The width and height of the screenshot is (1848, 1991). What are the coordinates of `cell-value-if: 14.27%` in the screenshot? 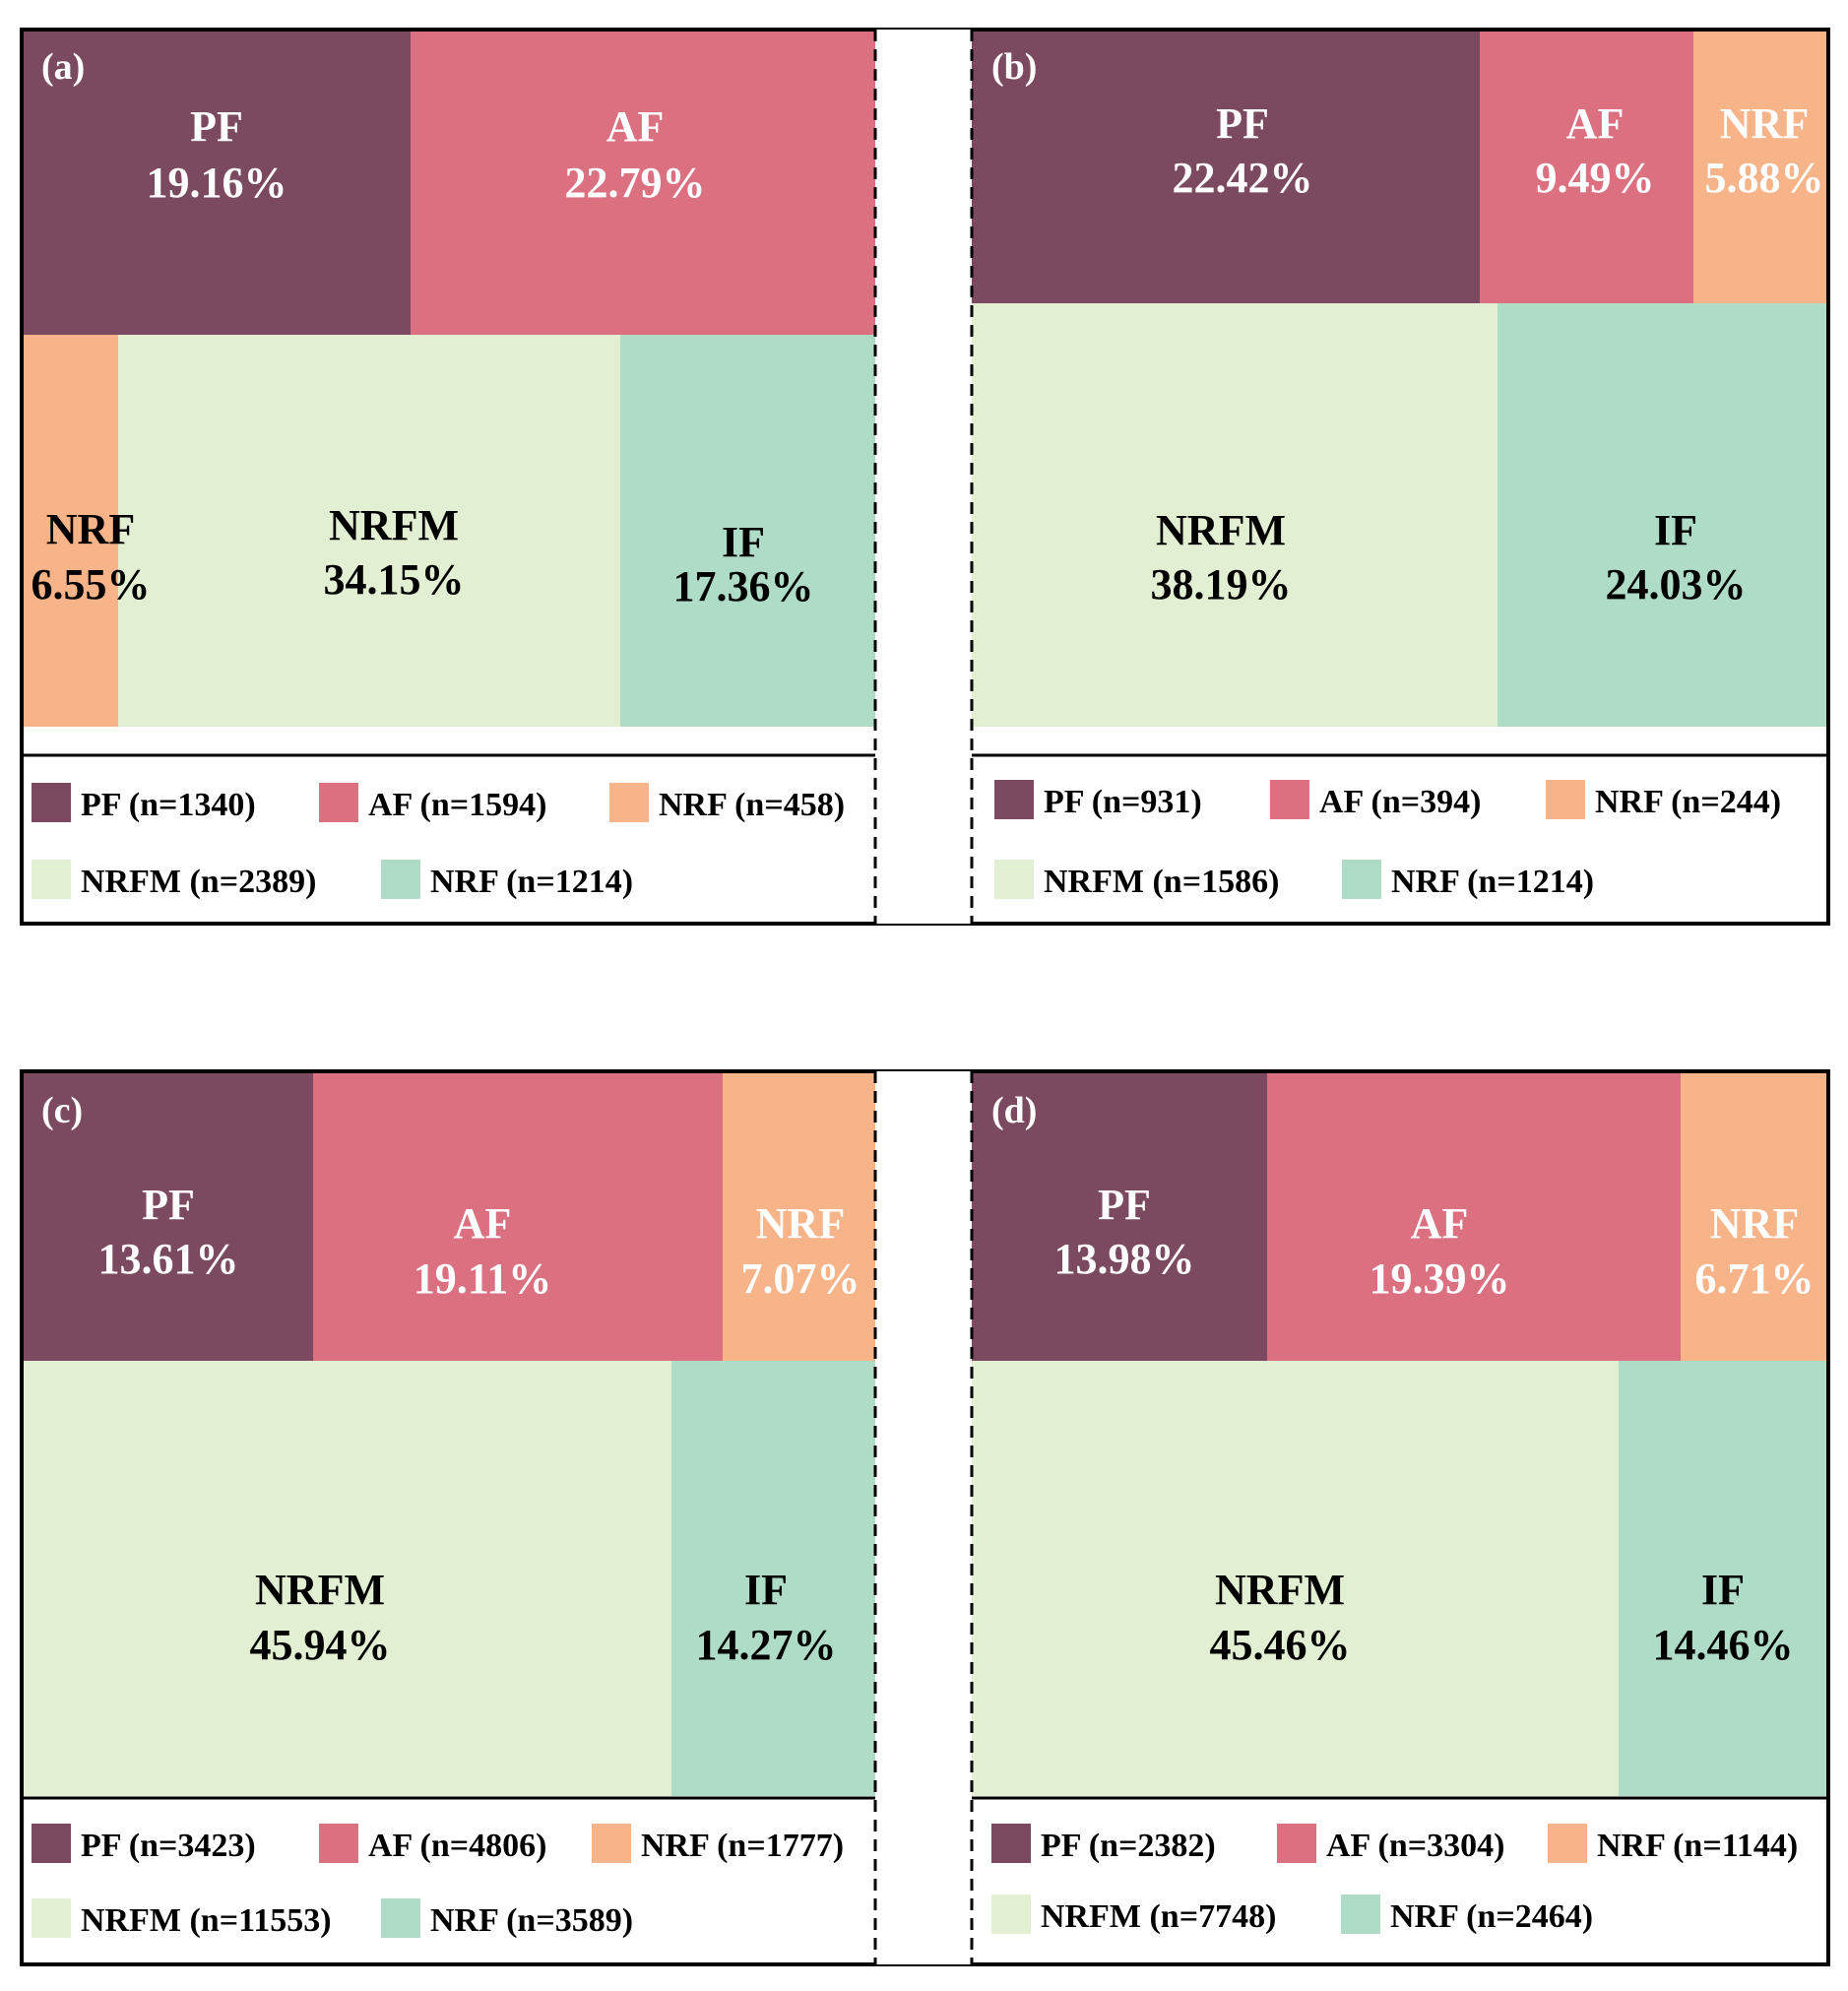 It's located at (766, 1645).